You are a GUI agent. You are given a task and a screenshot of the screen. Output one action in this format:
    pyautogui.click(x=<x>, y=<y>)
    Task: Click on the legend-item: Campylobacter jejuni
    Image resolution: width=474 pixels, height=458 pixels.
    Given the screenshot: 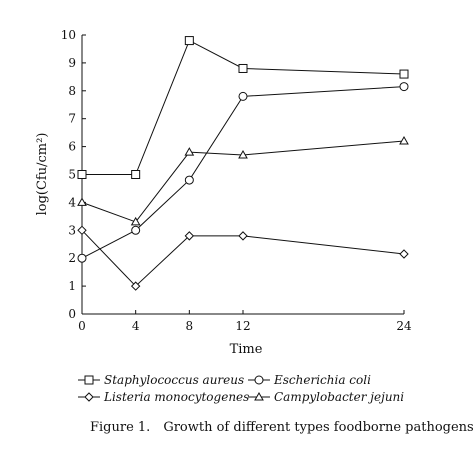 What is the action you would take?
    pyautogui.click(x=326, y=397)
    